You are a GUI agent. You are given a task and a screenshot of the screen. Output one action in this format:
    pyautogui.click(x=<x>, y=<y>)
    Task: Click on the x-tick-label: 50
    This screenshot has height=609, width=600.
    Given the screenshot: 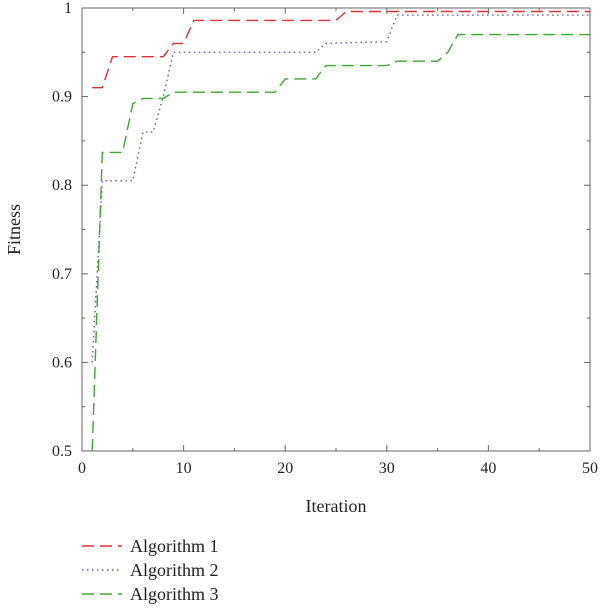 What is the action you would take?
    pyautogui.click(x=590, y=468)
    